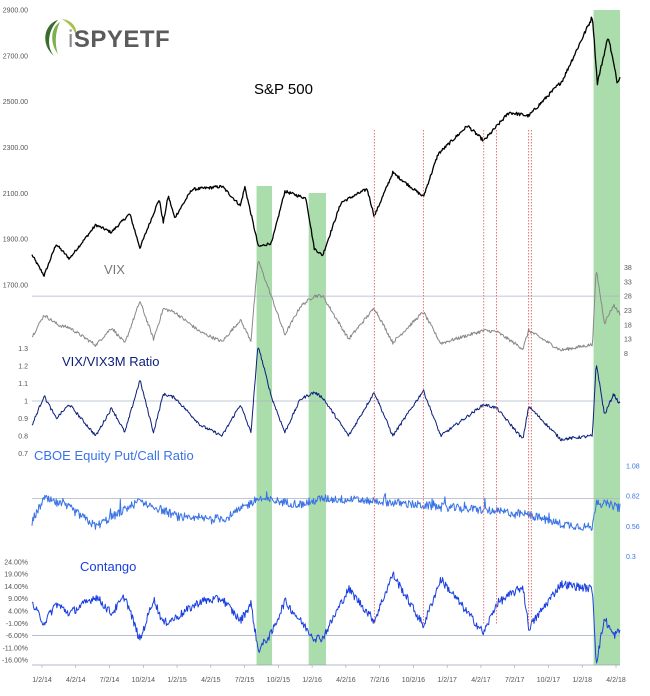 The width and height of the screenshot is (650, 696). What do you see at coordinates (616, 680) in the screenshot?
I see `x-tick-label: 4/2/18` at bounding box center [616, 680].